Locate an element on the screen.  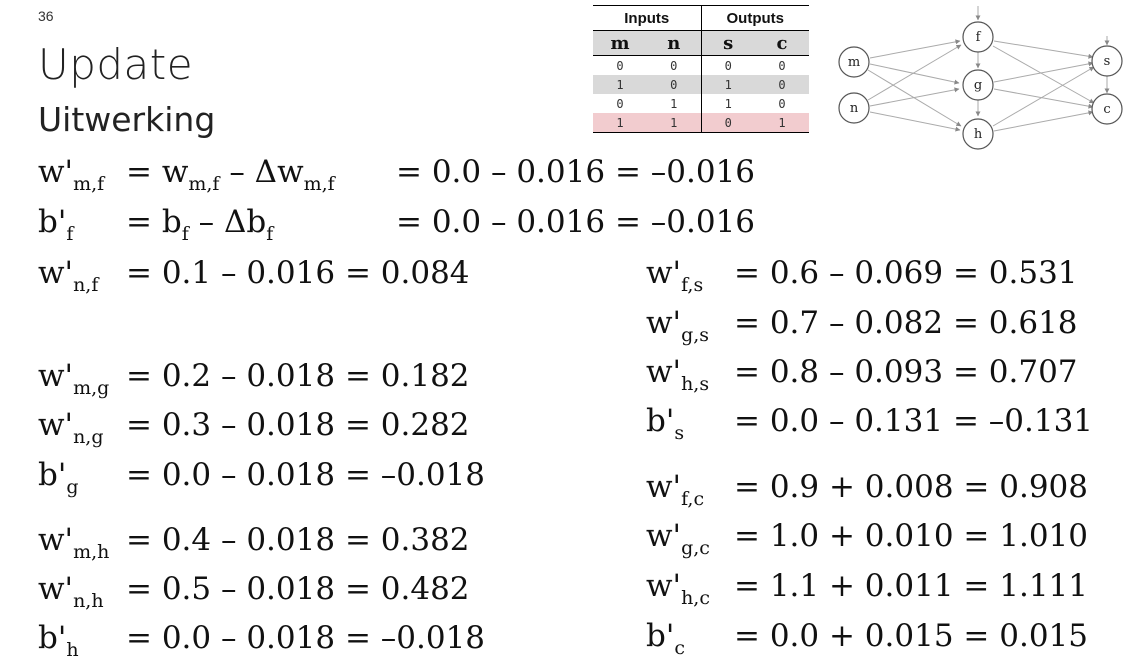
eq-lhs-sub: m,g is located at coordinates (91, 388).